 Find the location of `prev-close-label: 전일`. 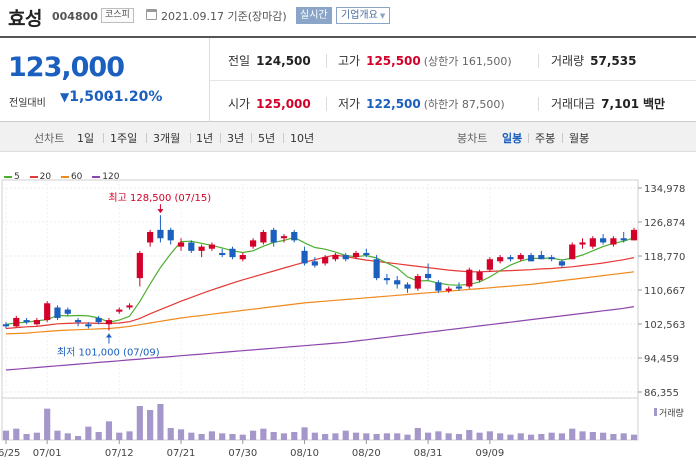

prev-close-label: 전일 is located at coordinates (239, 61).